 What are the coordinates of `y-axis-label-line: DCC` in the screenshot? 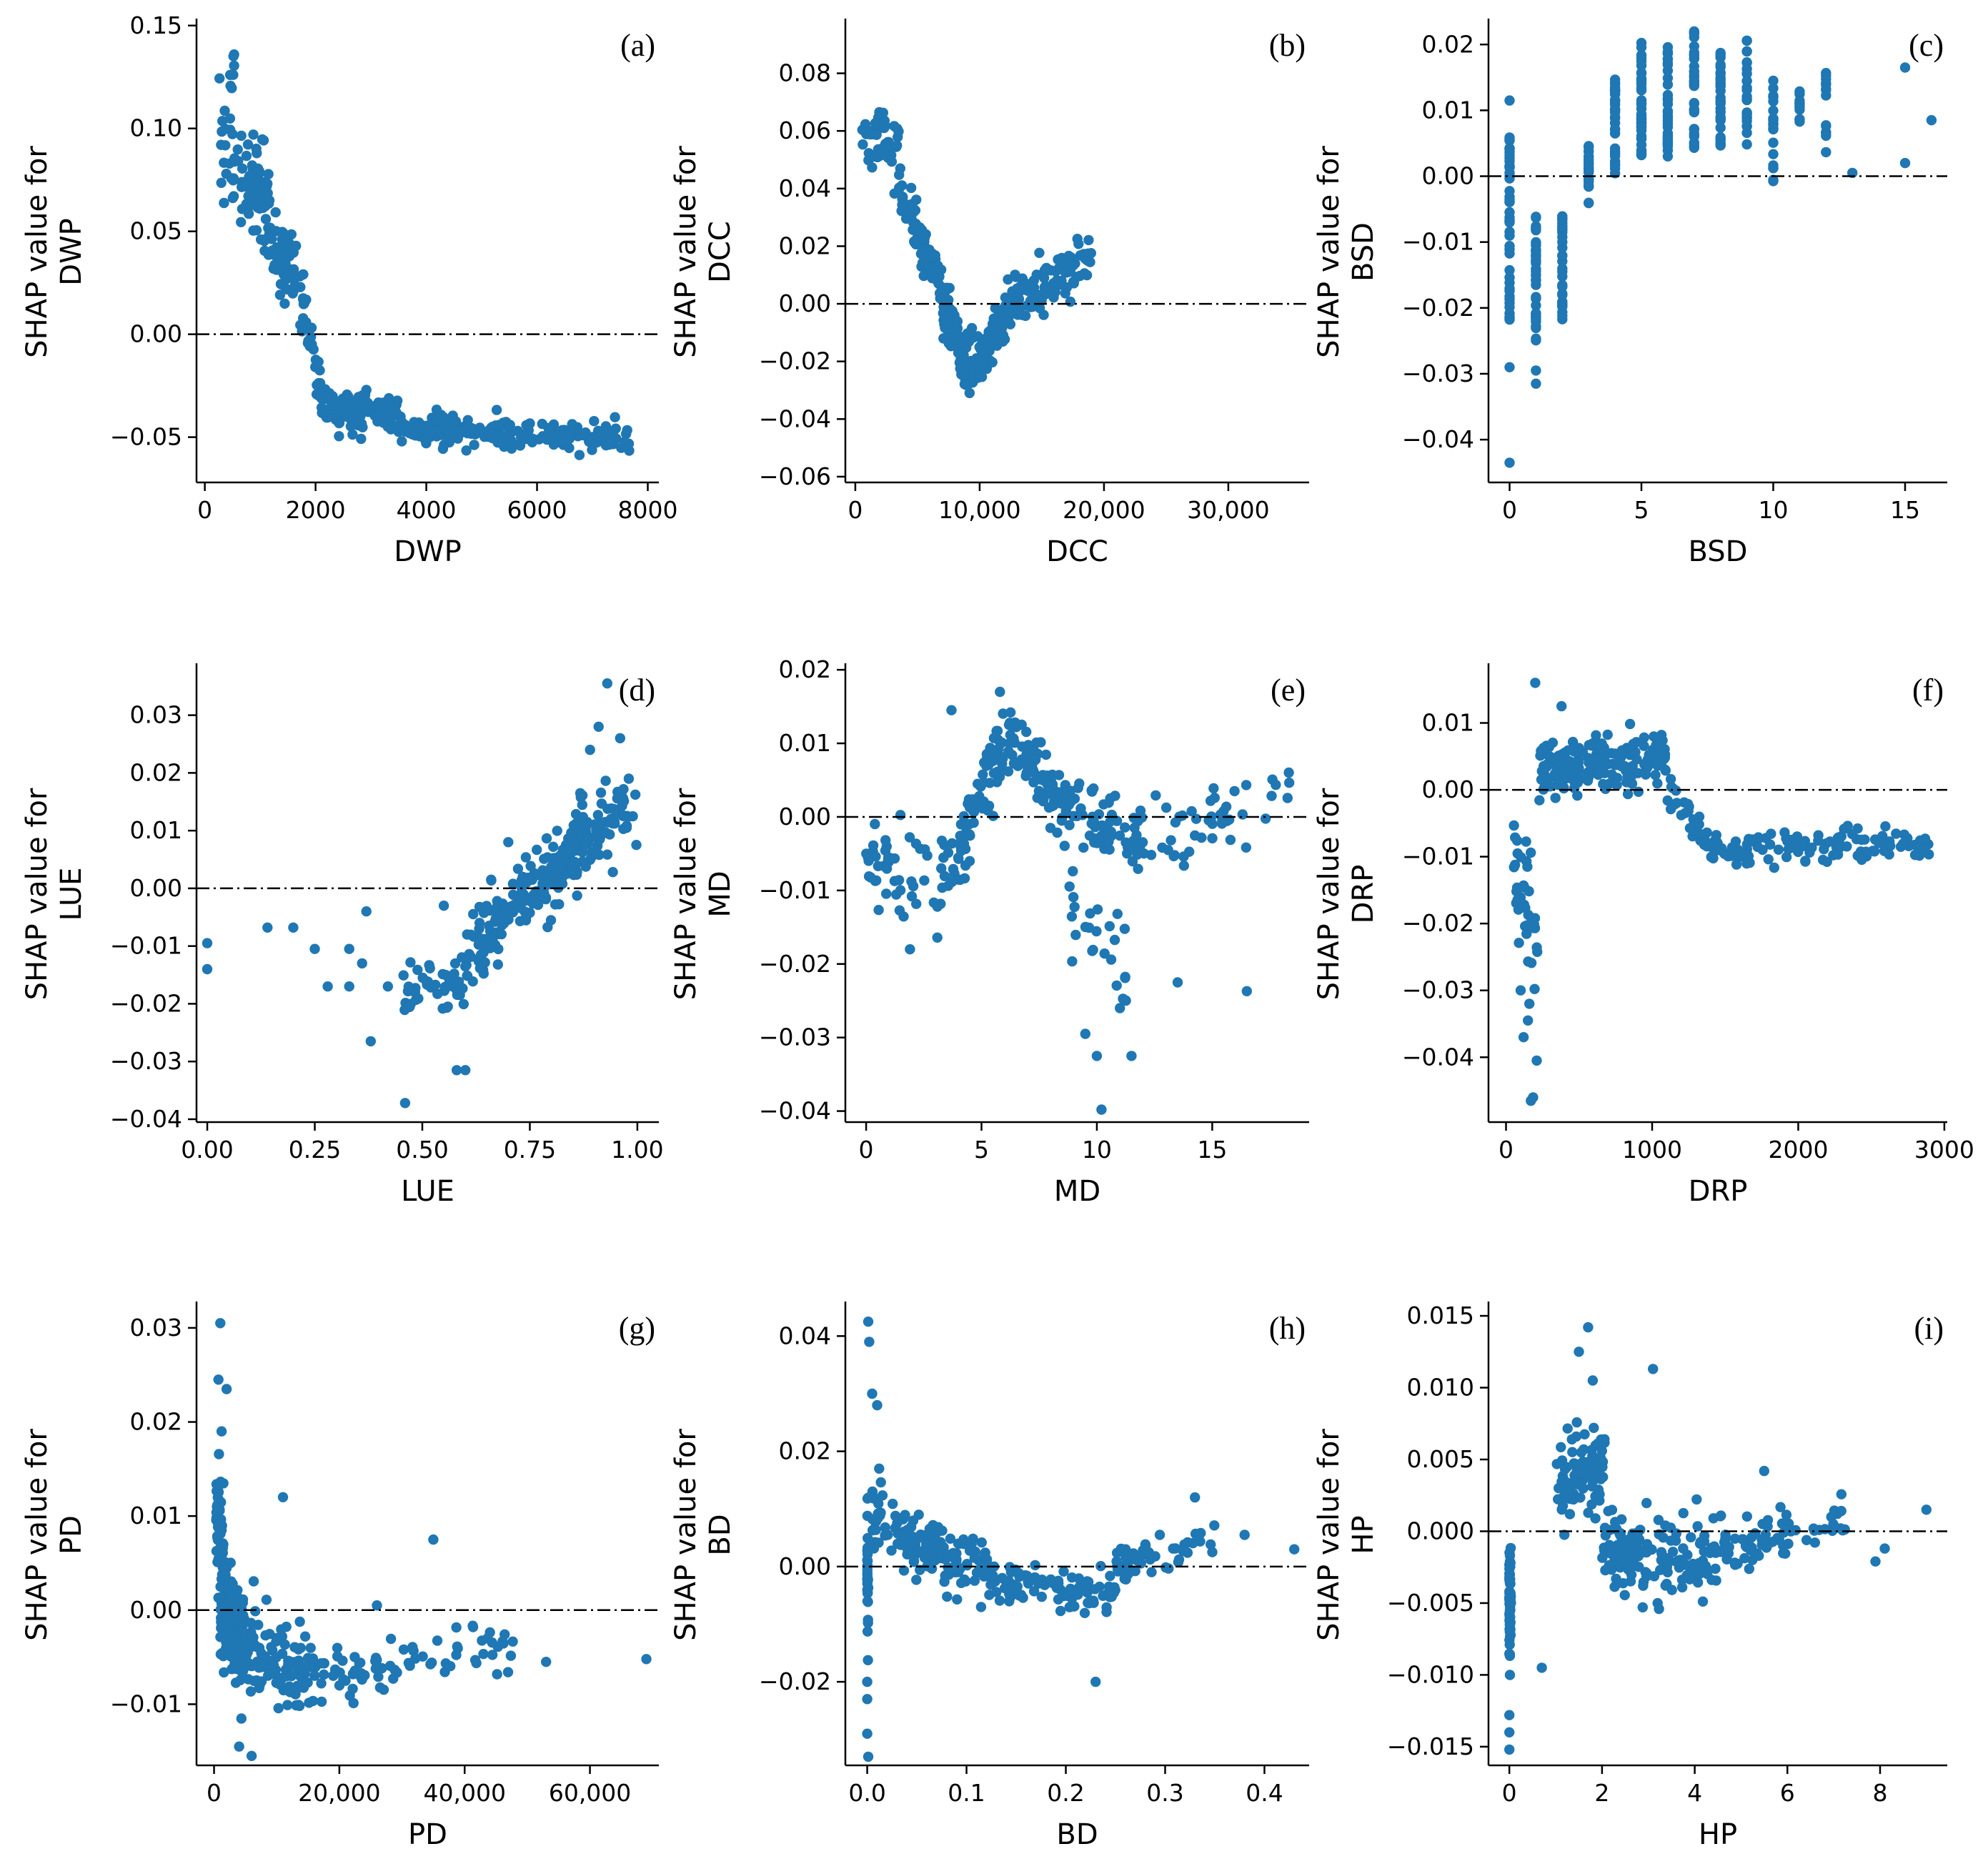 It's located at (720, 252).